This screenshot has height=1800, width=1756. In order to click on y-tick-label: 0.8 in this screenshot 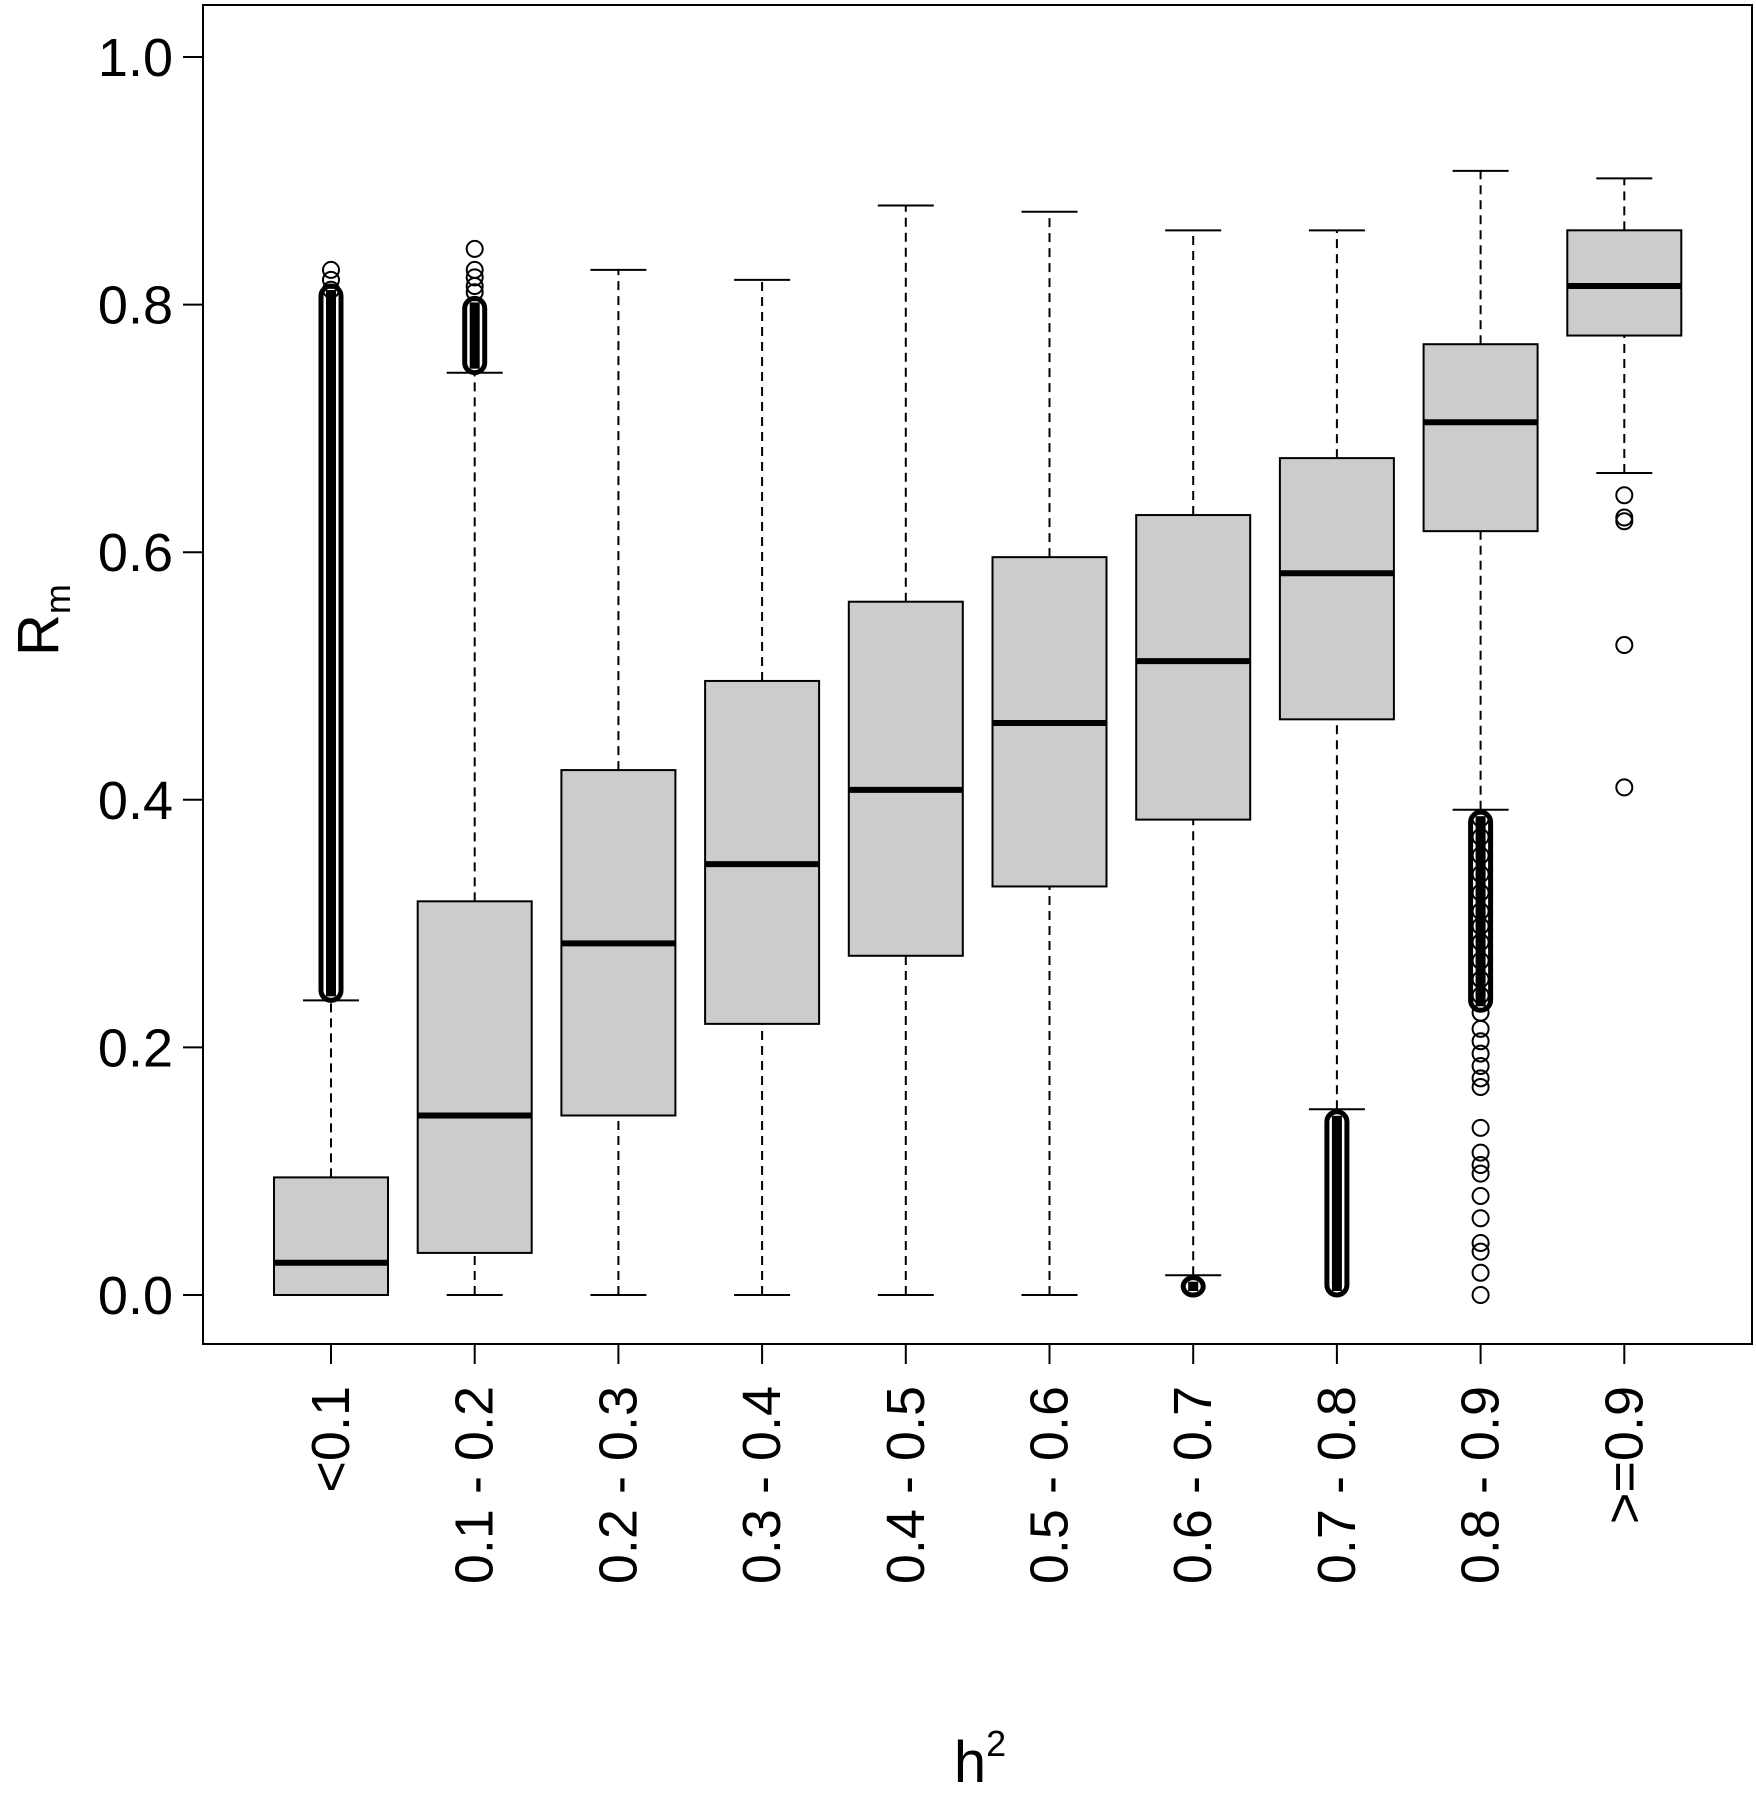, I will do `click(135, 306)`.